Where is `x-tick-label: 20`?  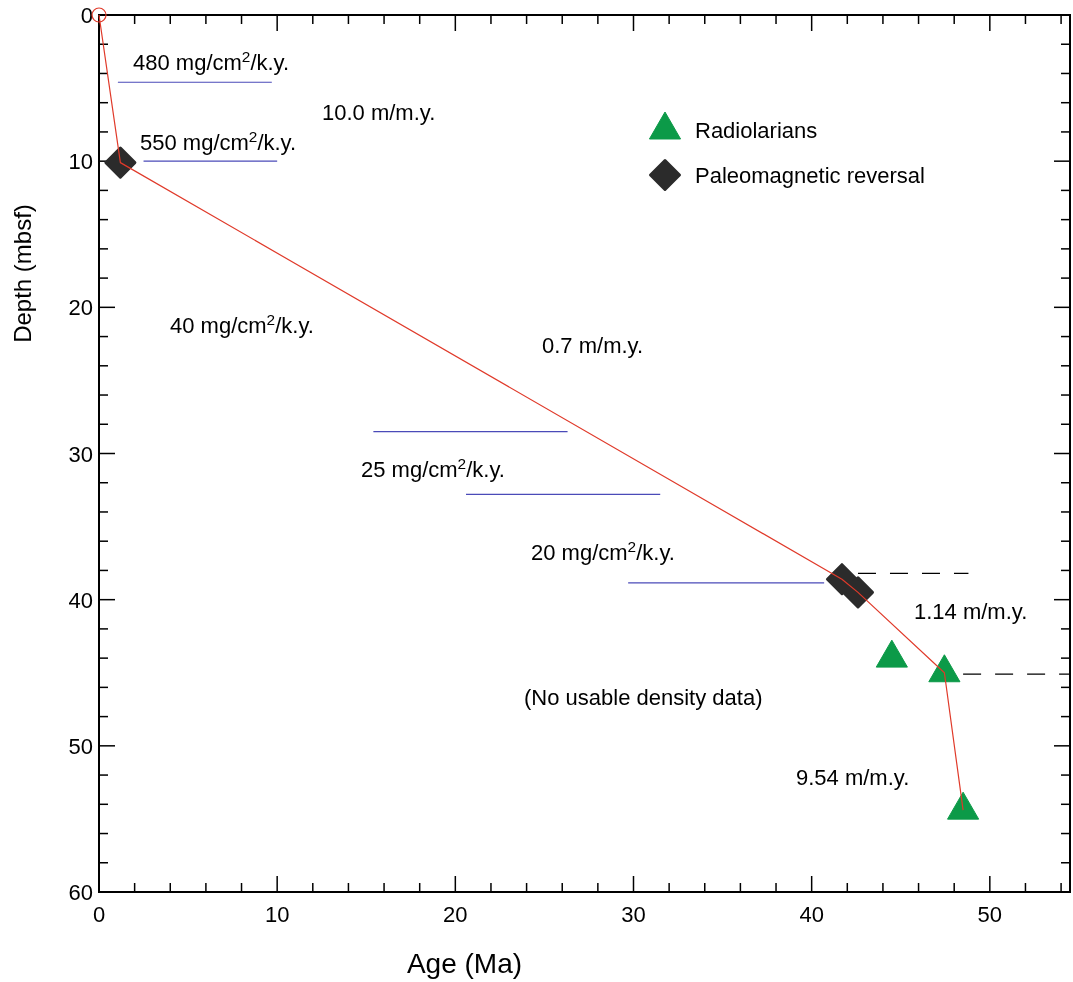
x-tick-label: 20 is located at coordinates (455, 914).